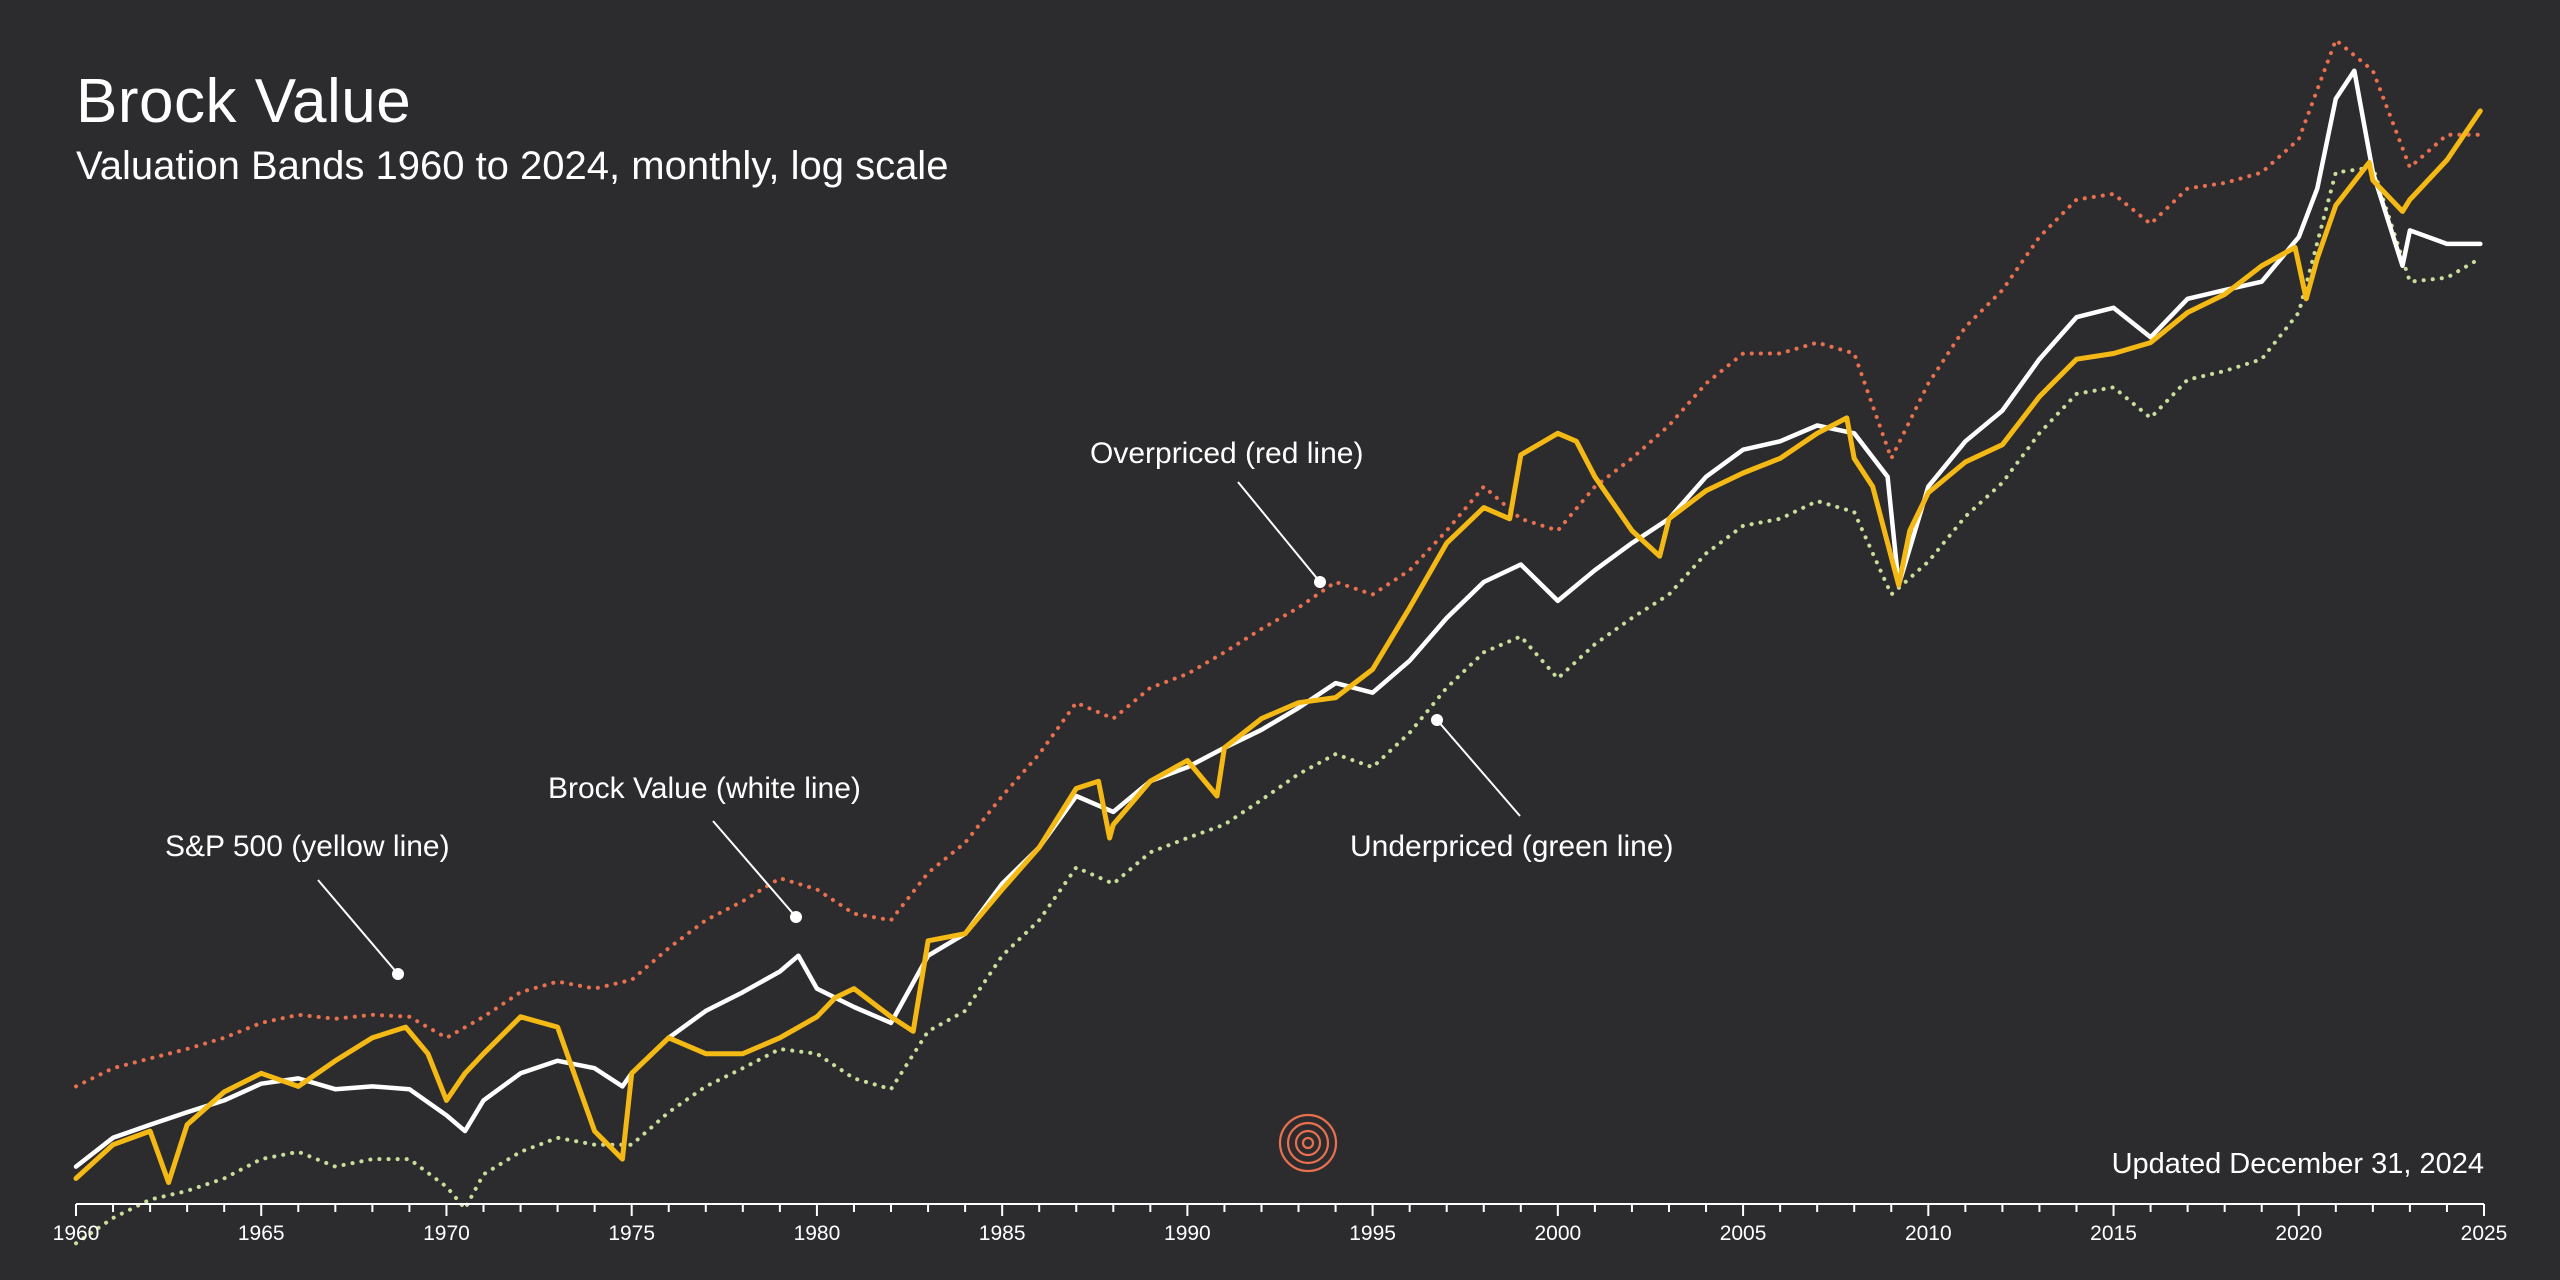 The width and height of the screenshot is (2560, 1280). I want to click on x-tick-label-2025: 2025, so click(2484, 1233).